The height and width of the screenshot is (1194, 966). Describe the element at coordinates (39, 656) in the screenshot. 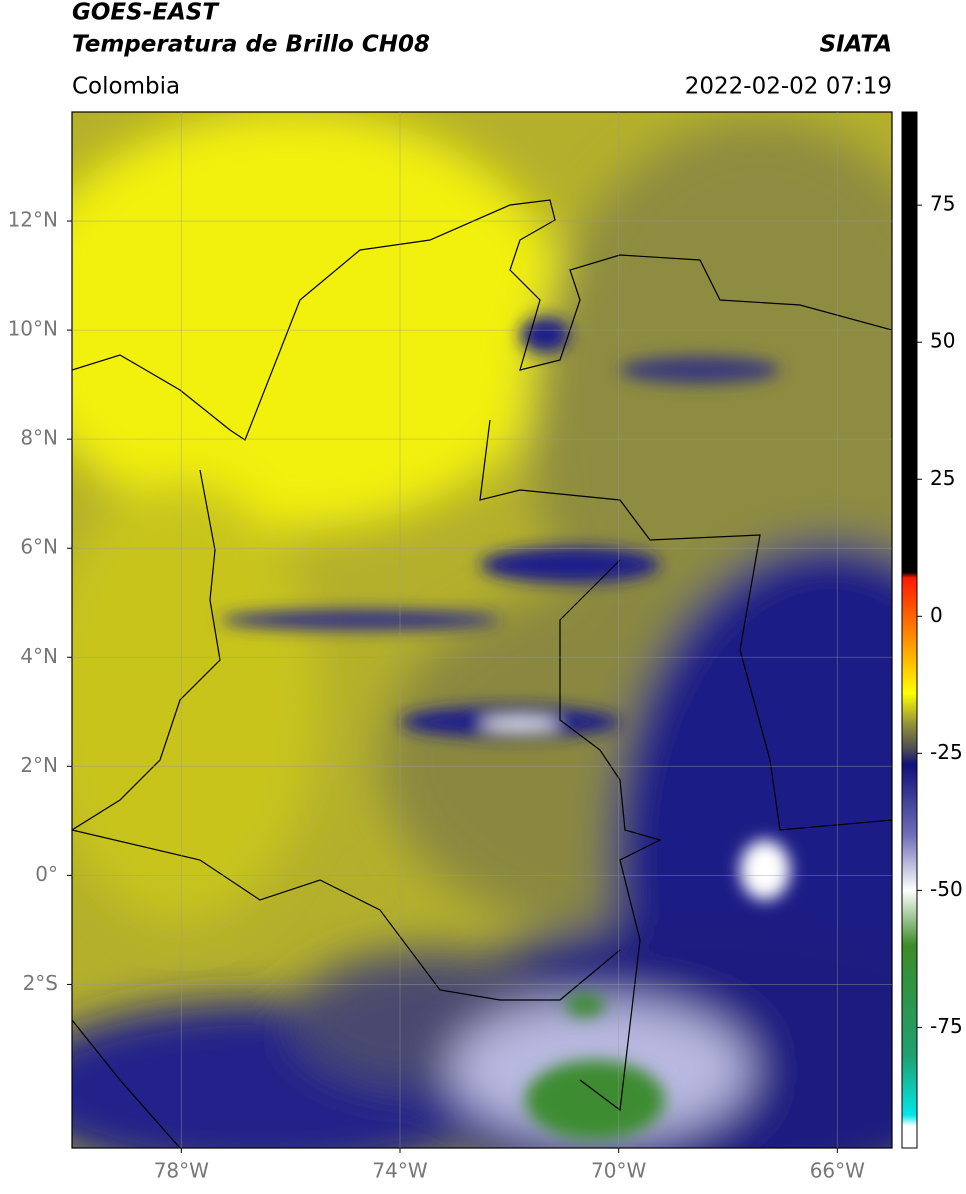

I see `y-tick-label: 4°N` at that location.